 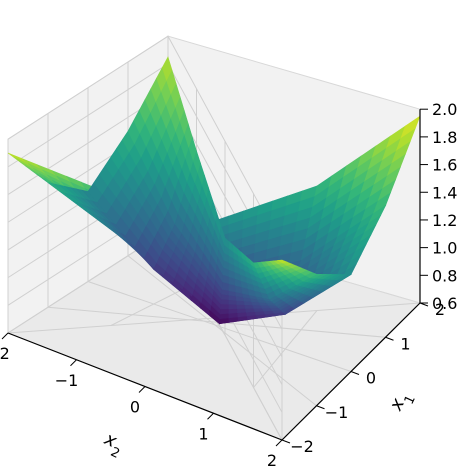 I want to click on x1-tick-label: −2, so click(x=302, y=446).